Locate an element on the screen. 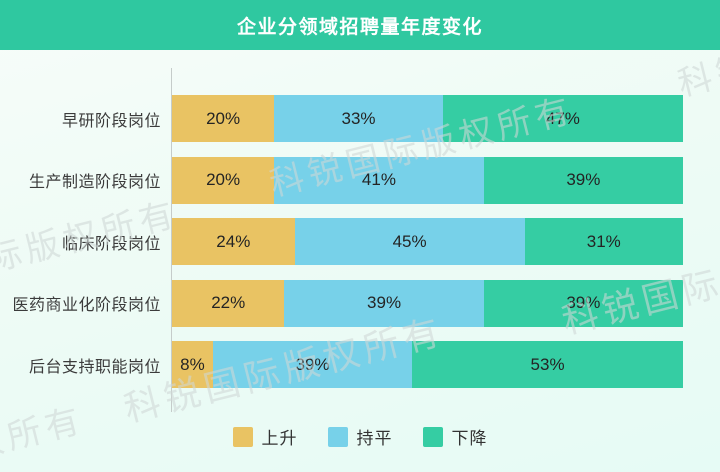 The width and height of the screenshot is (720, 472). legend-item: 持平 is located at coordinates (360, 436).